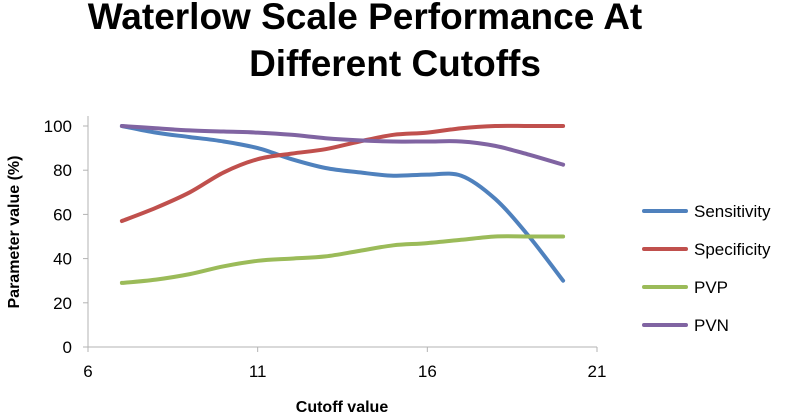 This screenshot has width=793, height=417. I want to click on legend-item-pvp: PVP, so click(685, 287).